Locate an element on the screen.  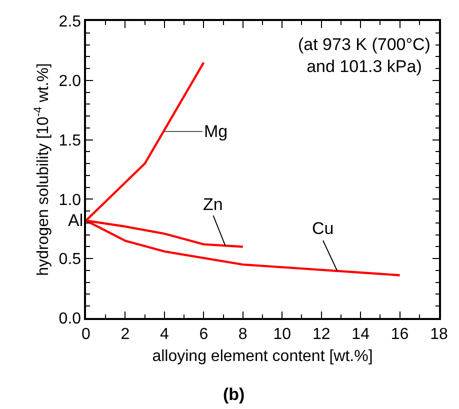
x-tick-label: 6 is located at coordinates (203, 334).